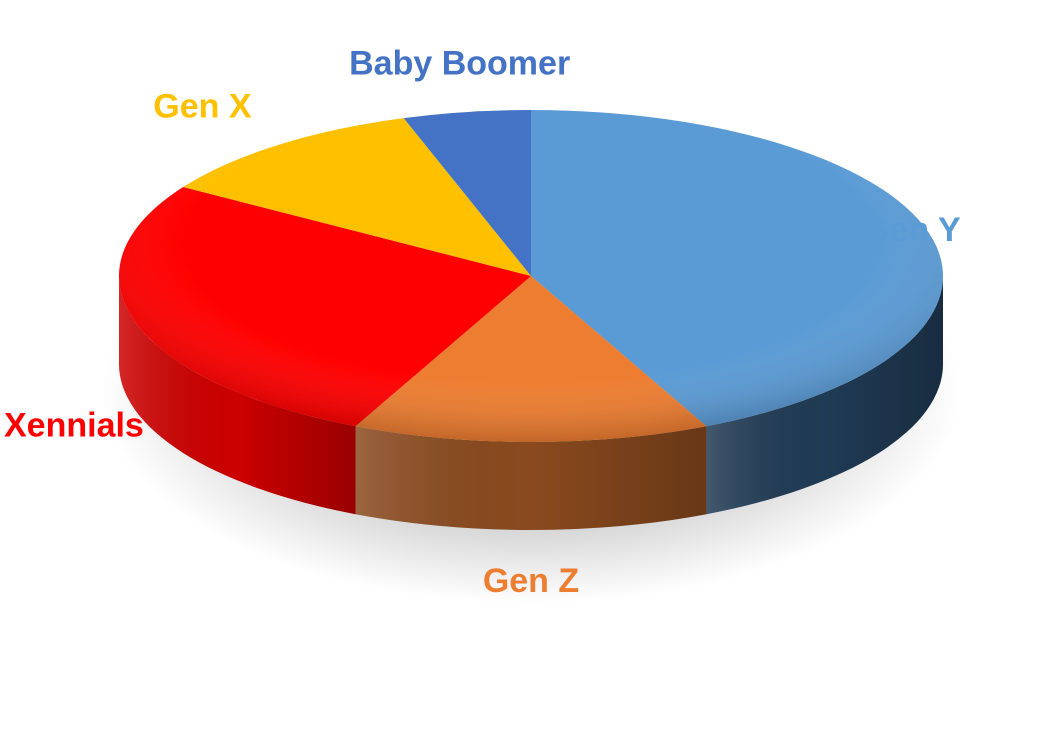 The height and width of the screenshot is (739, 1063). What do you see at coordinates (202, 106) in the screenshot?
I see `label-gen-x: Gen X` at bounding box center [202, 106].